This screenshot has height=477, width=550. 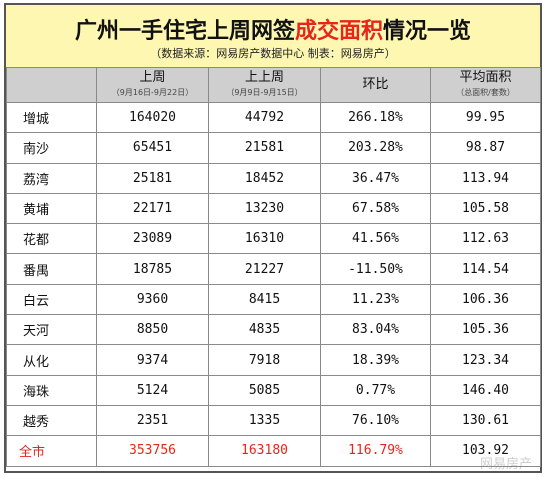 I want to click on title-text-end: 情况一览, so click(x=427, y=31).